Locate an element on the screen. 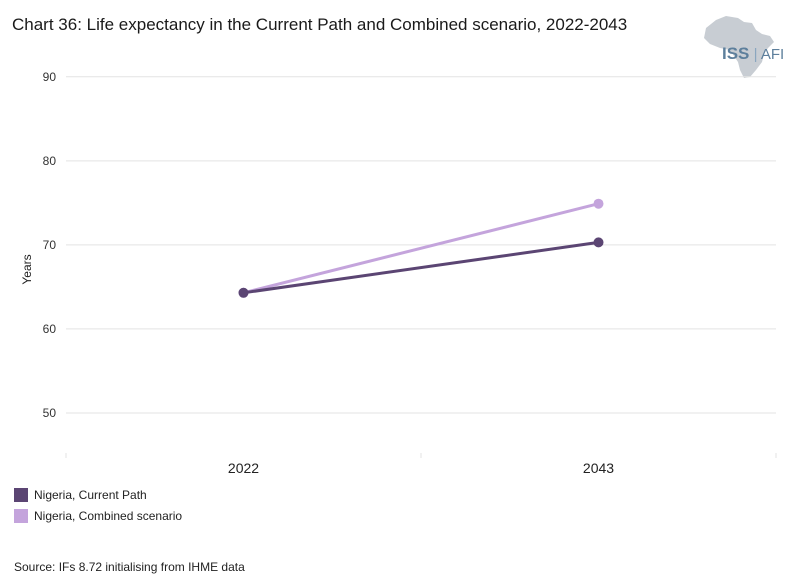 The height and width of the screenshot is (588, 786). africa-map-logo-icon is located at coordinates (739, 47).